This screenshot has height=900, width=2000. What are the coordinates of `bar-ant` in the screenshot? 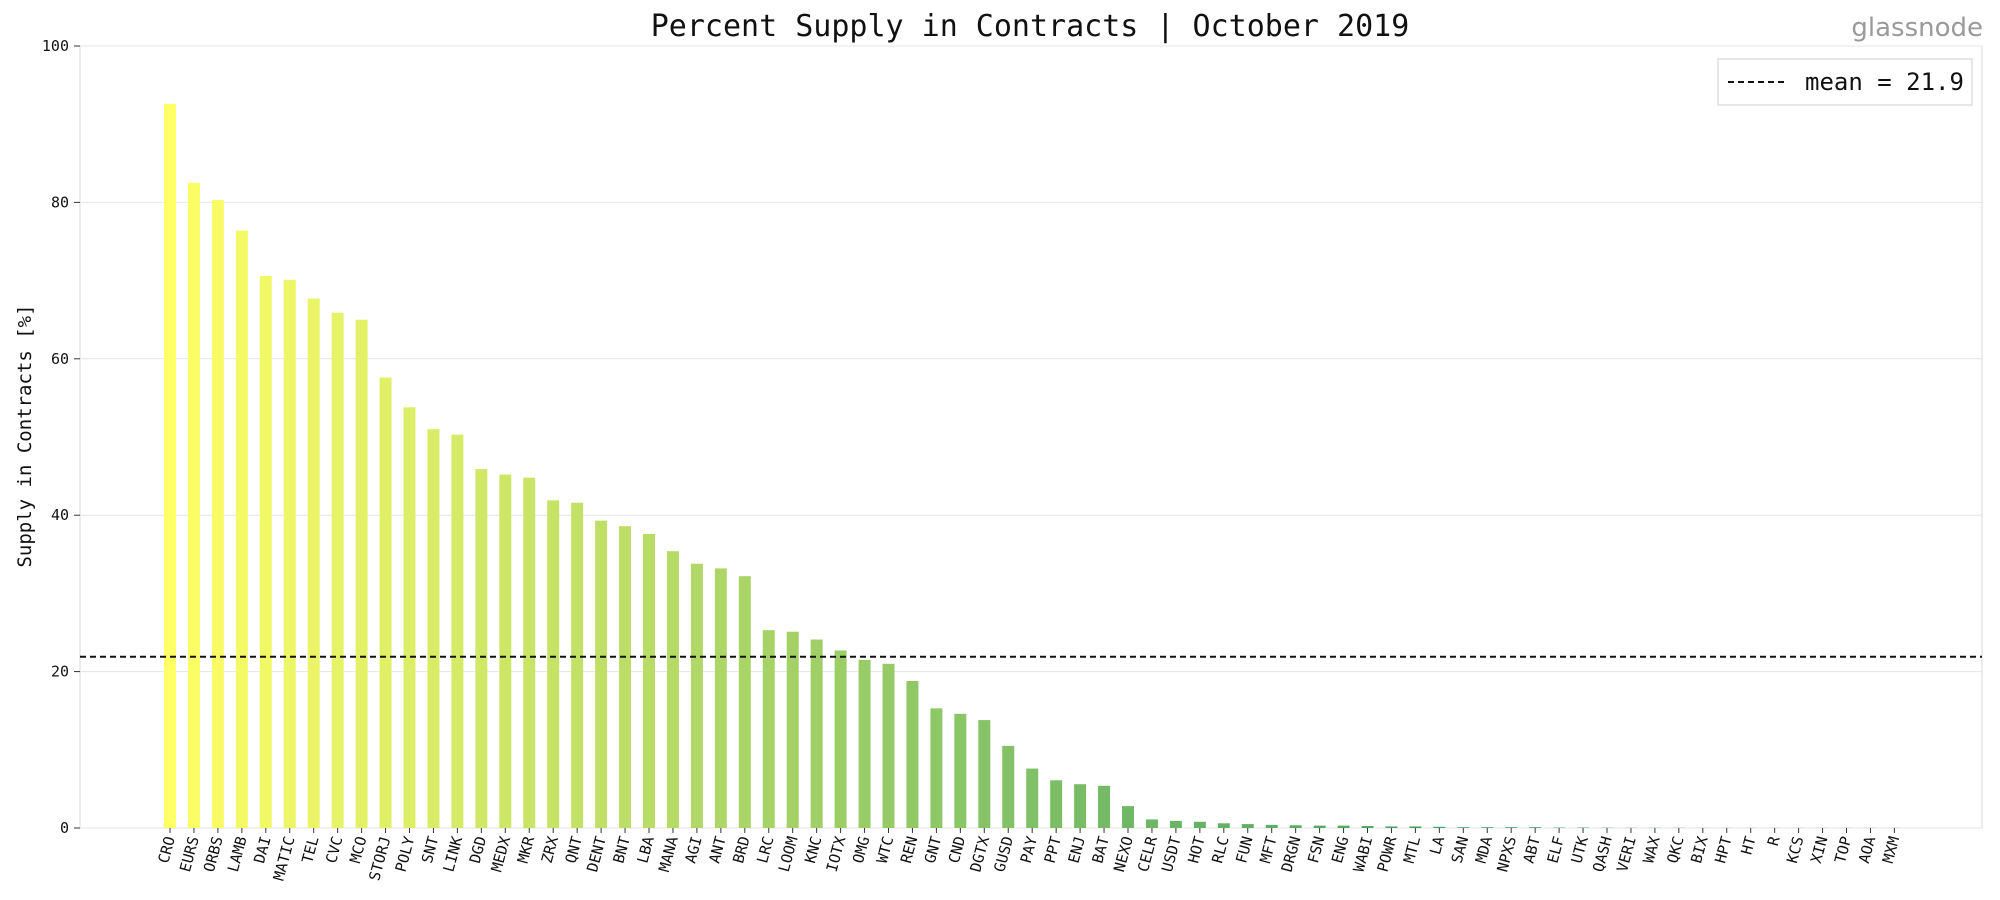 It's located at (720, 698).